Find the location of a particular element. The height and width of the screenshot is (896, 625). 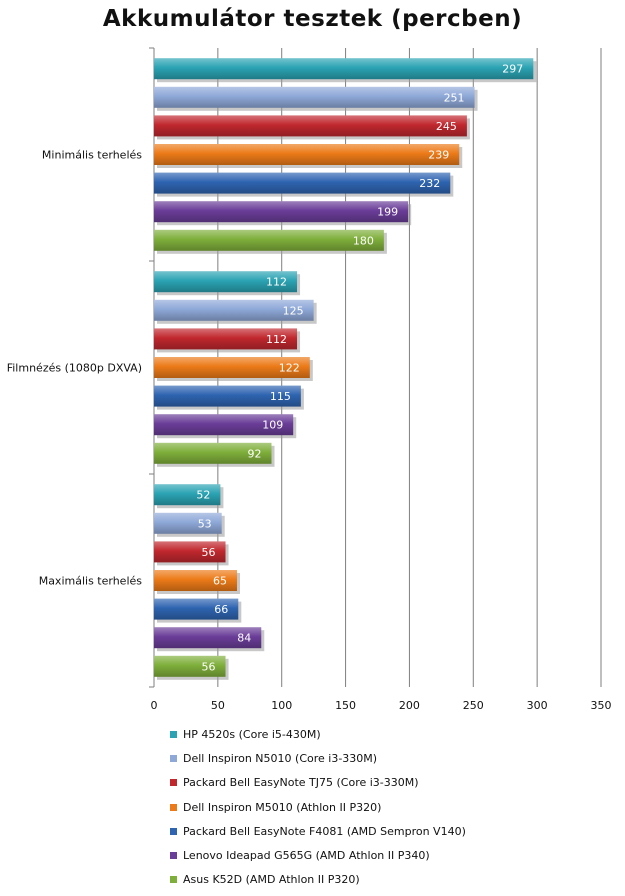

data-label: 125 is located at coordinates (293, 310).